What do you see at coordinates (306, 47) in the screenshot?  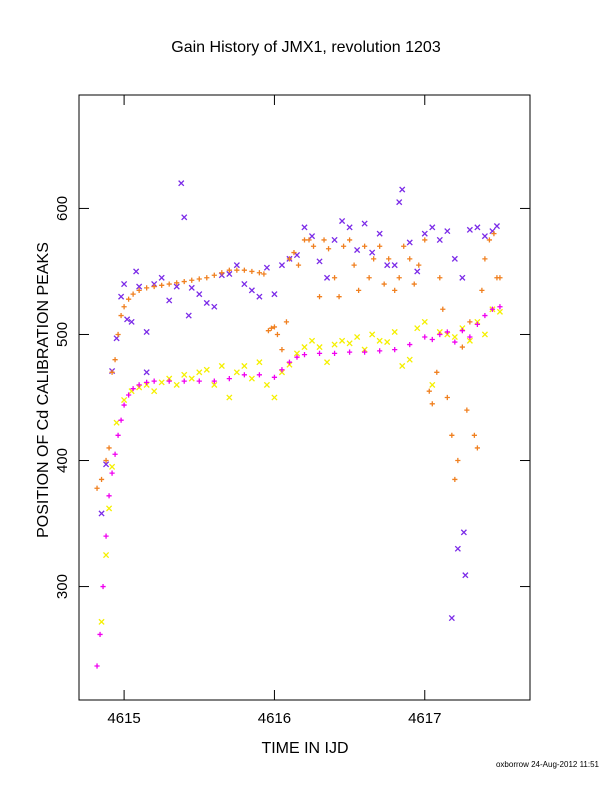 I see `chart-title: Gain History of JMX1, revolution 1203` at bounding box center [306, 47].